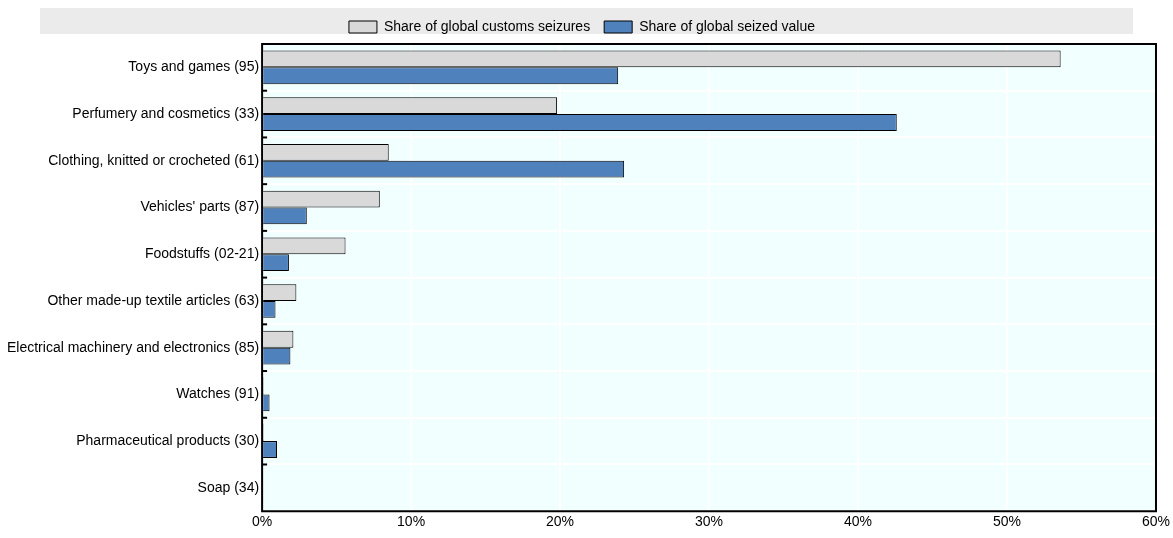  Describe the element at coordinates (560, 521) in the screenshot. I see `x-tick-label: 20%` at that location.